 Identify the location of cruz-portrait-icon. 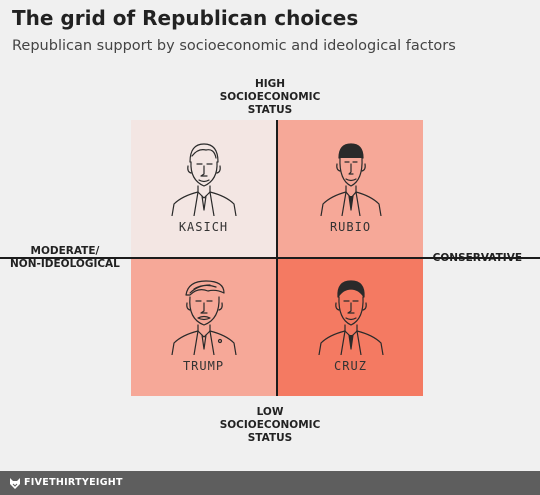
(351, 317).